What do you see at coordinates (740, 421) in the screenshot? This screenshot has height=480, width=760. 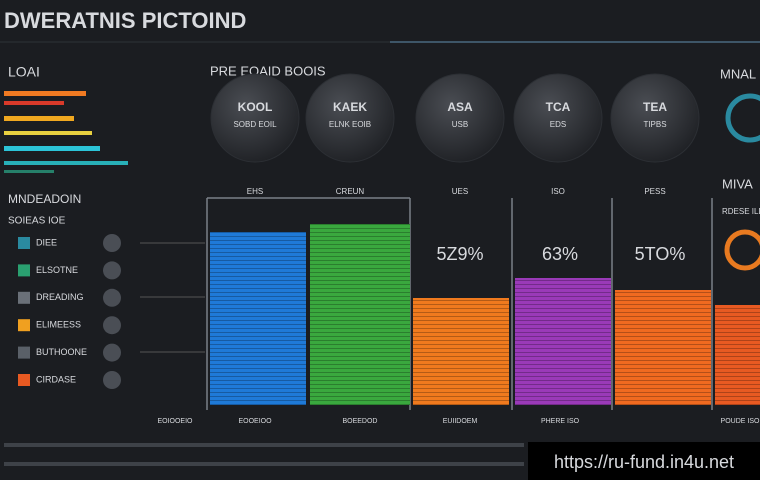 I see `column-label: POUDE ISO` at bounding box center [740, 421].